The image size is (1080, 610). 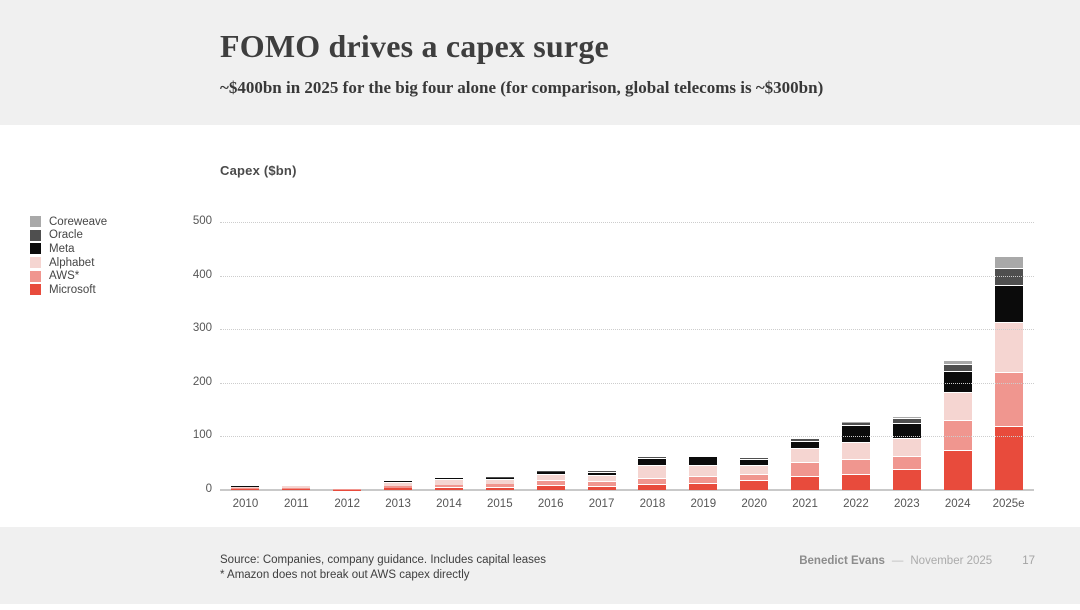 I want to click on segment-Alphabet-2012, so click(x=347, y=489).